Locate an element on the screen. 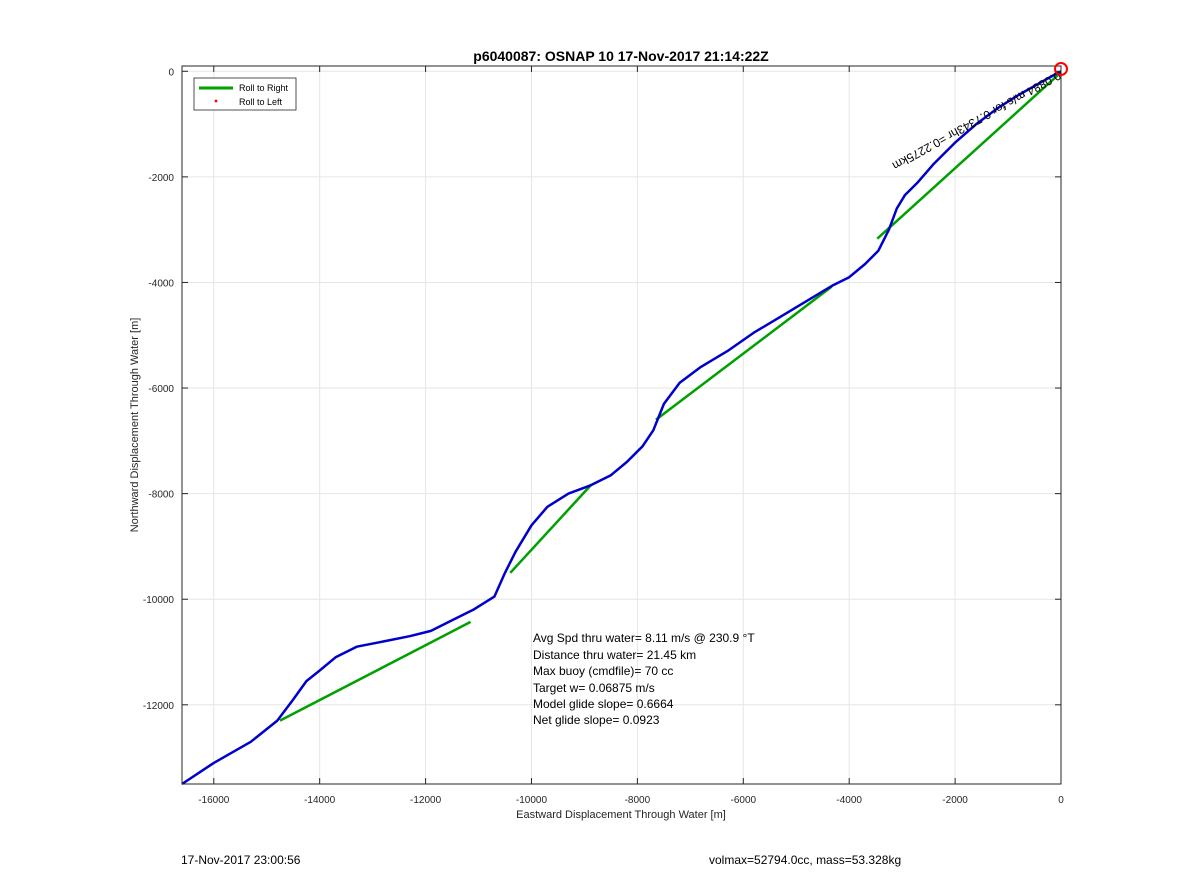 The width and height of the screenshot is (1200, 885). x-tick-label: -6000 is located at coordinates (744, 800).